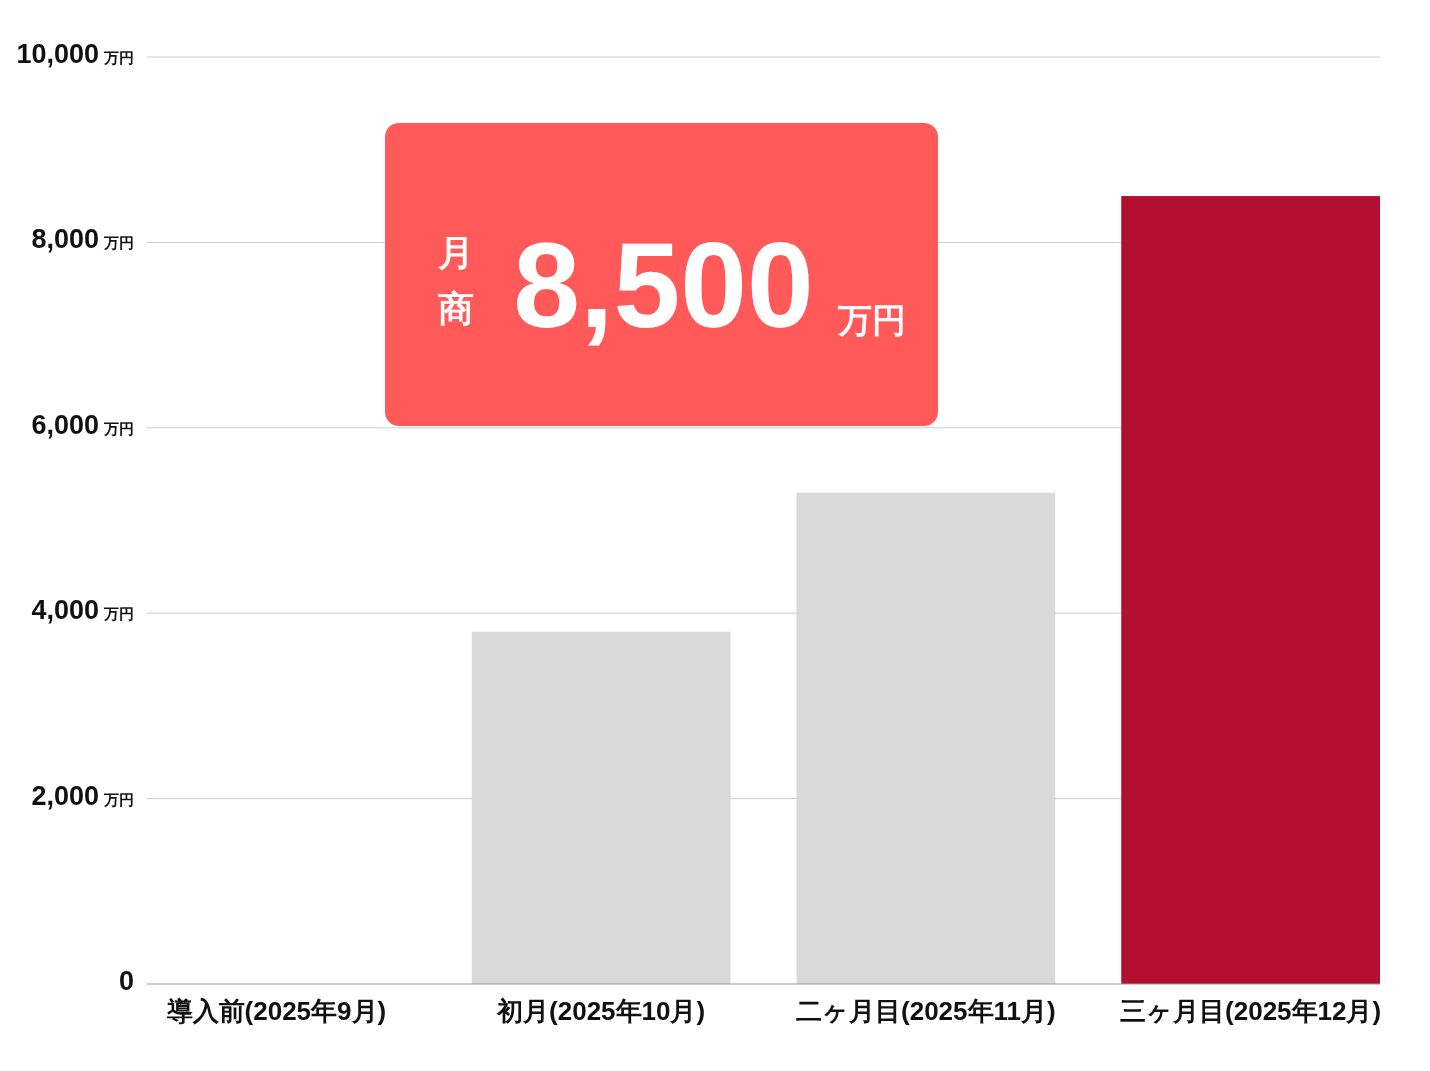  What do you see at coordinates (82, 424) in the screenshot?
I see `y-tick-label: 6,000 万円` at bounding box center [82, 424].